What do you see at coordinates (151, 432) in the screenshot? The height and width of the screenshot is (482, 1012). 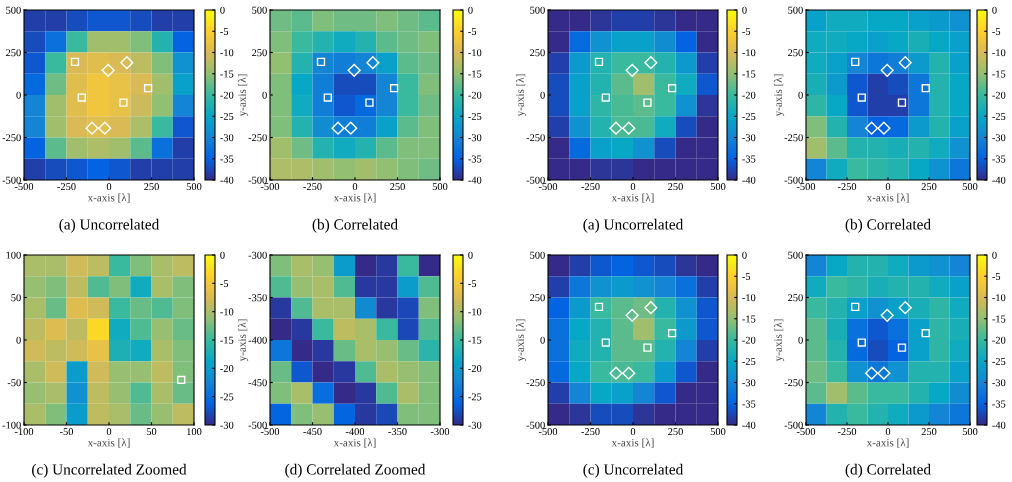 I see `x-tick-label: 50` at bounding box center [151, 432].